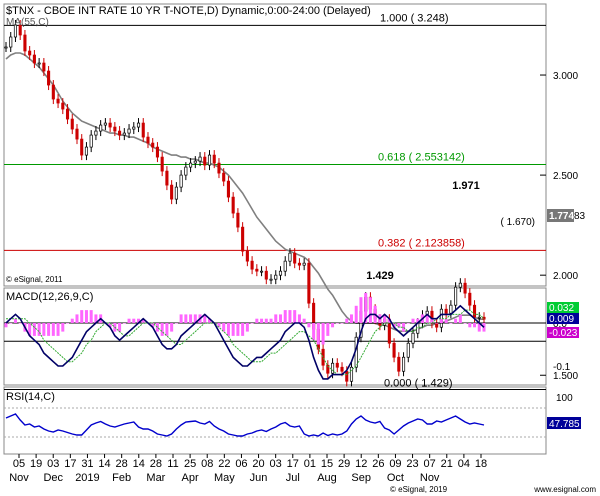 The height and width of the screenshot is (496, 600). Describe the element at coordinates (421, 243) in the screenshot. I see `fib-label: 0.382 ( 2.123858)` at that location.